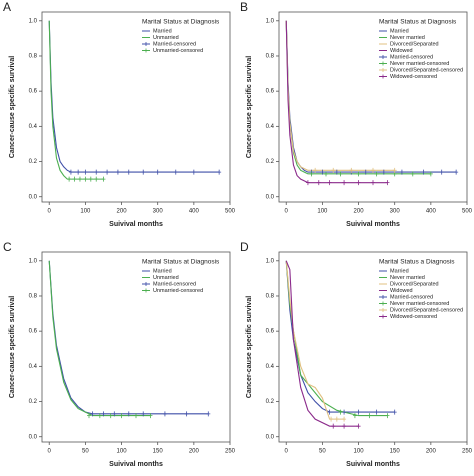 The width and height of the screenshot is (474, 476). Describe the element at coordinates (166, 278) in the screenshot. I see `legend-label: Unmarried` at that location.